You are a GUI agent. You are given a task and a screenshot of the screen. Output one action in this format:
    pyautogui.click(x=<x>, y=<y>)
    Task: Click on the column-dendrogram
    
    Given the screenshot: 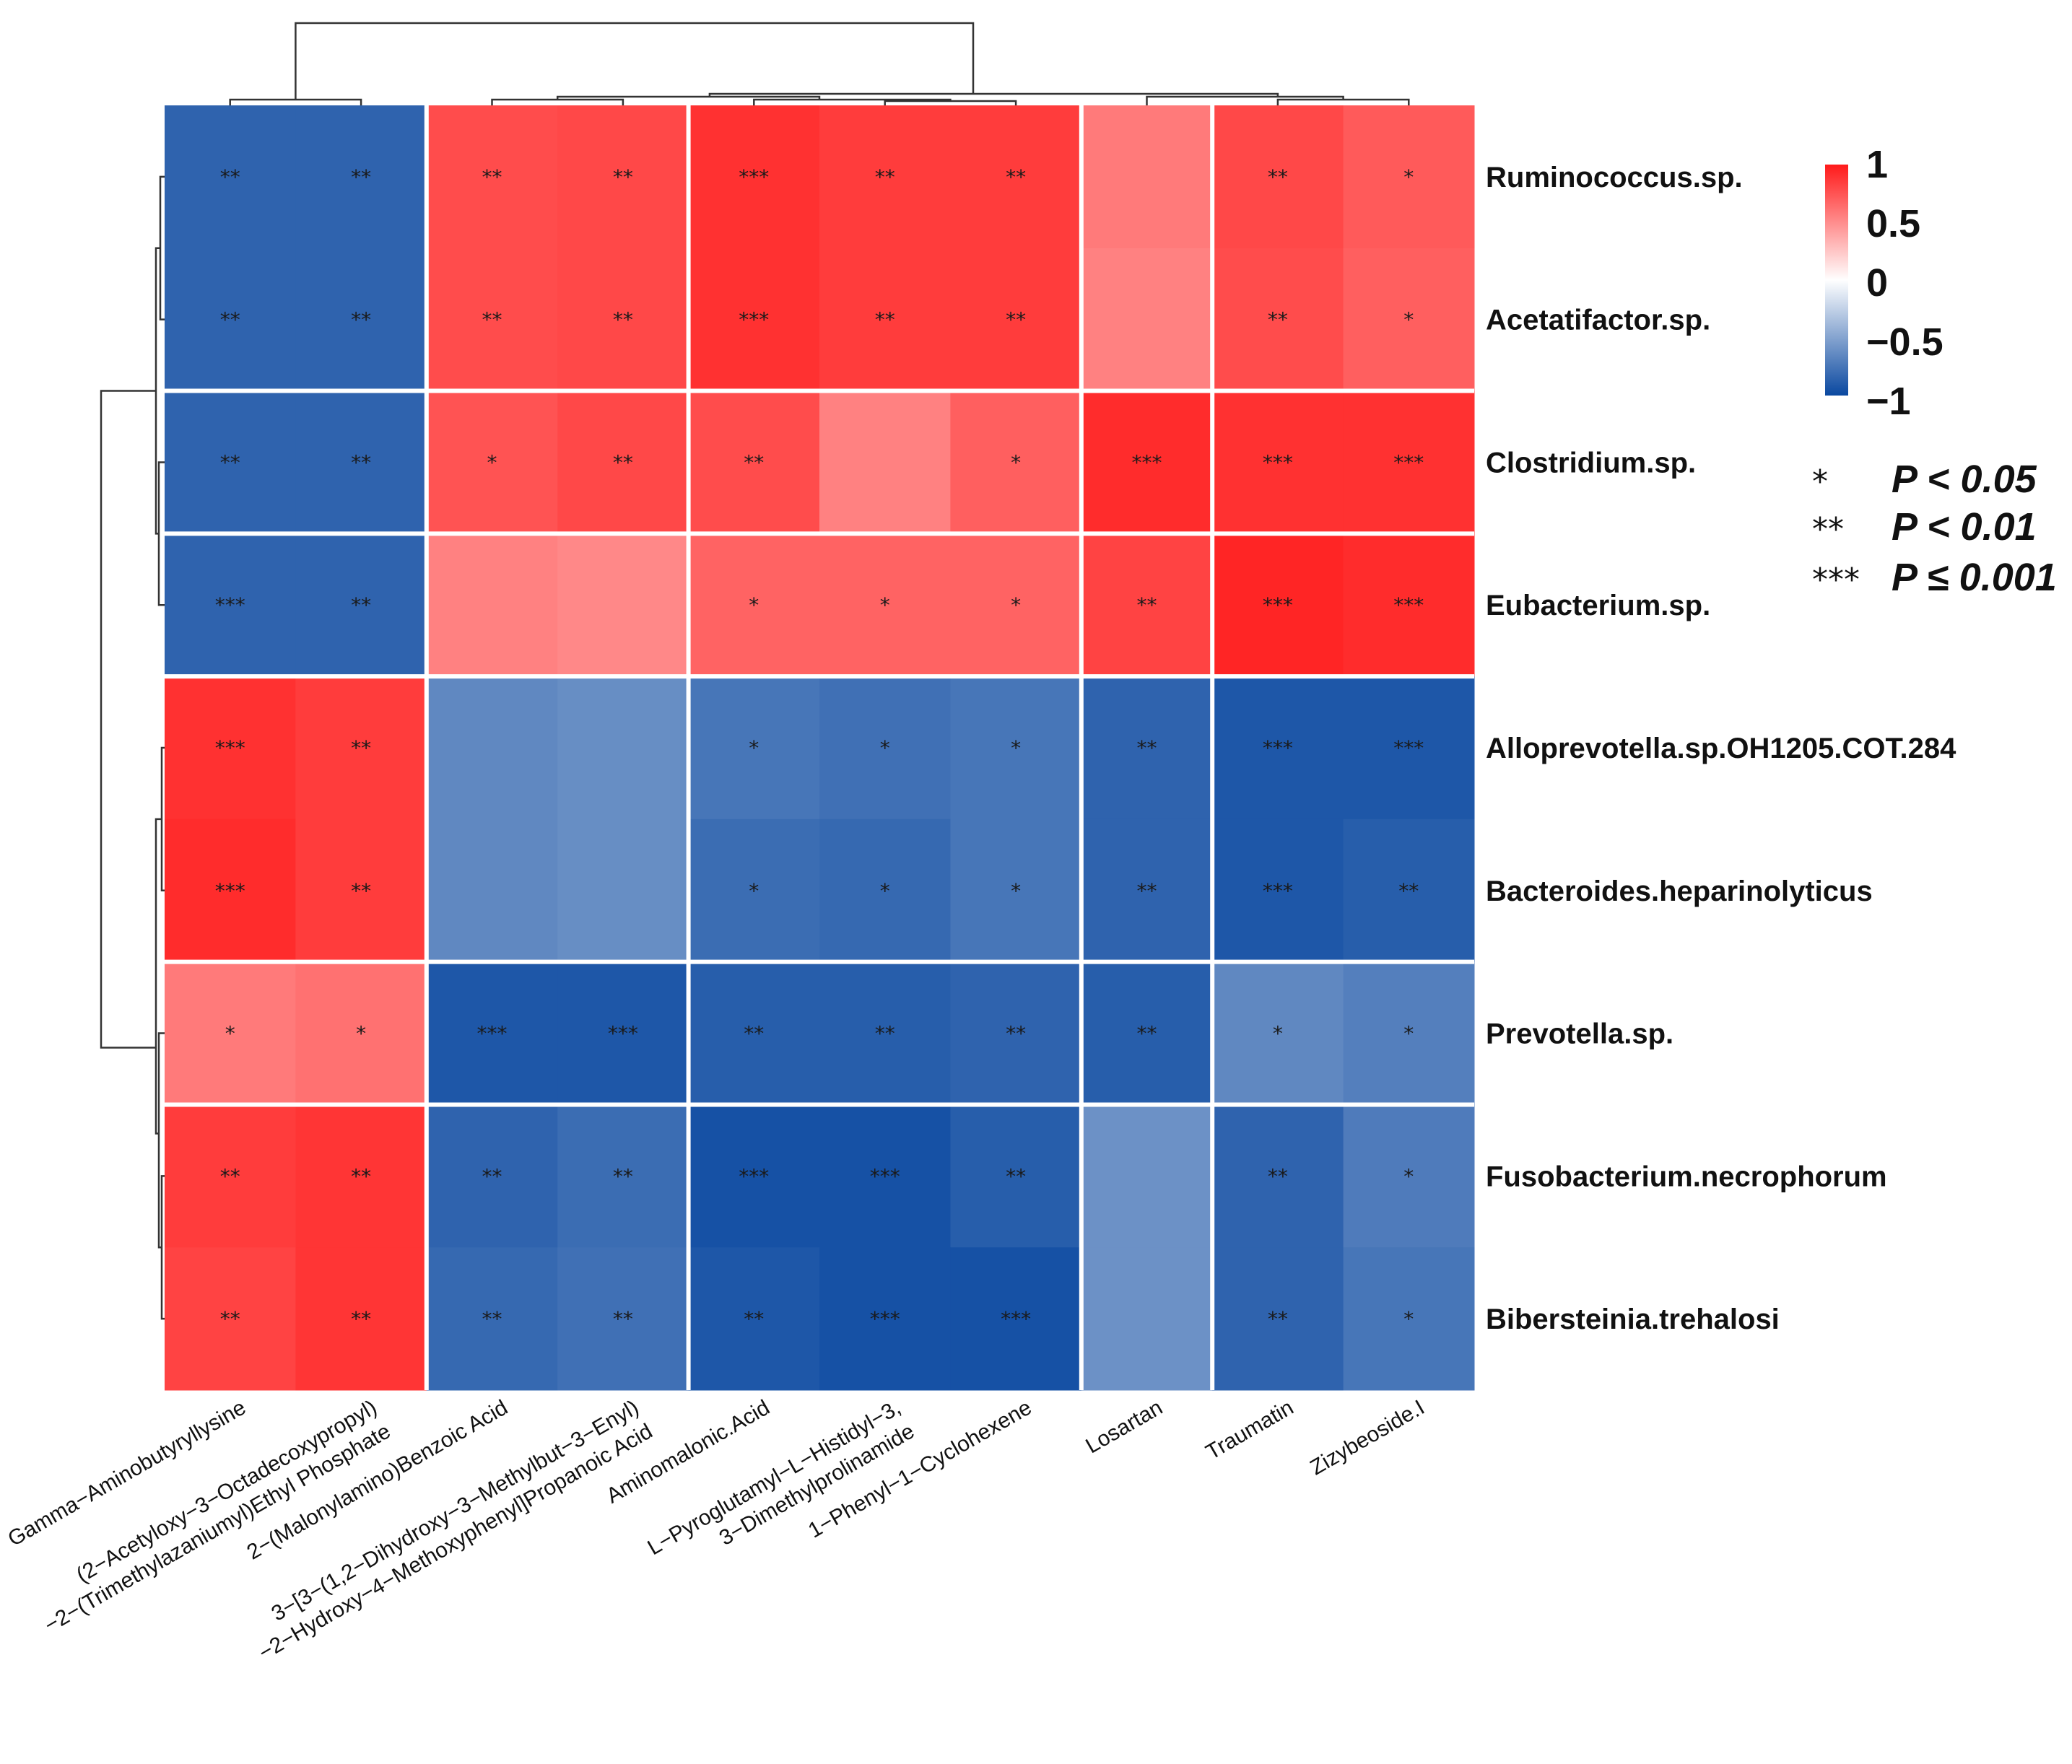 What is the action you would take?
    pyautogui.click(x=819, y=63)
    